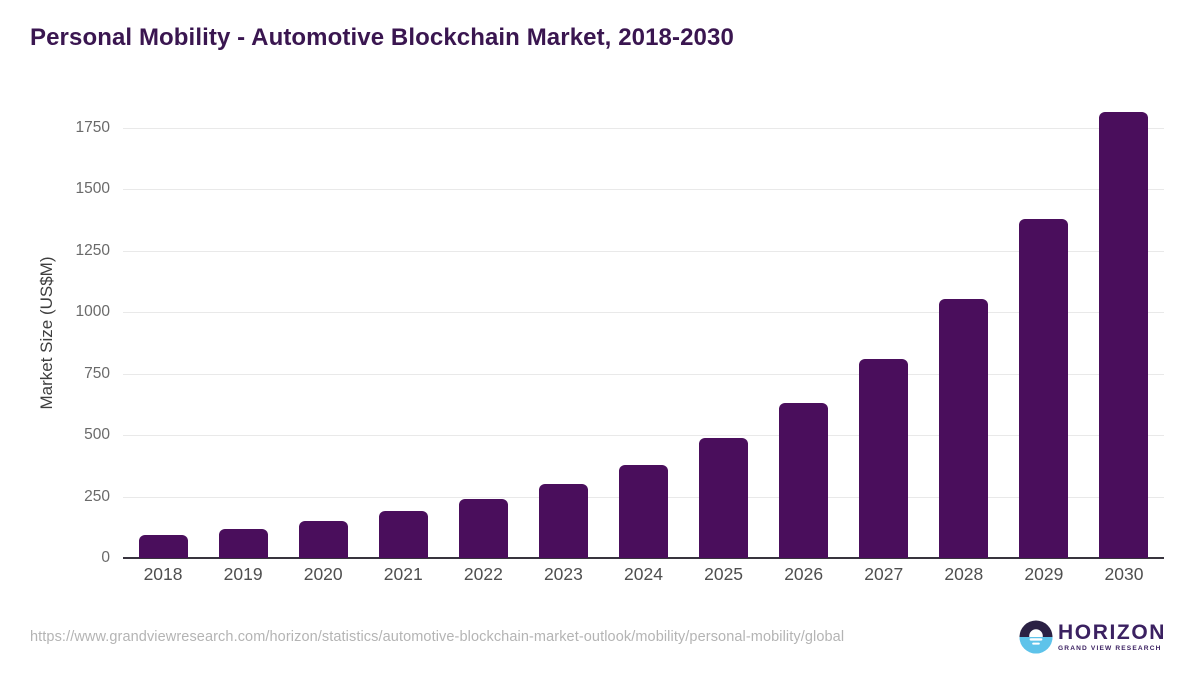 The height and width of the screenshot is (675, 1200). I want to click on x-tick-label: 2022, so click(483, 574).